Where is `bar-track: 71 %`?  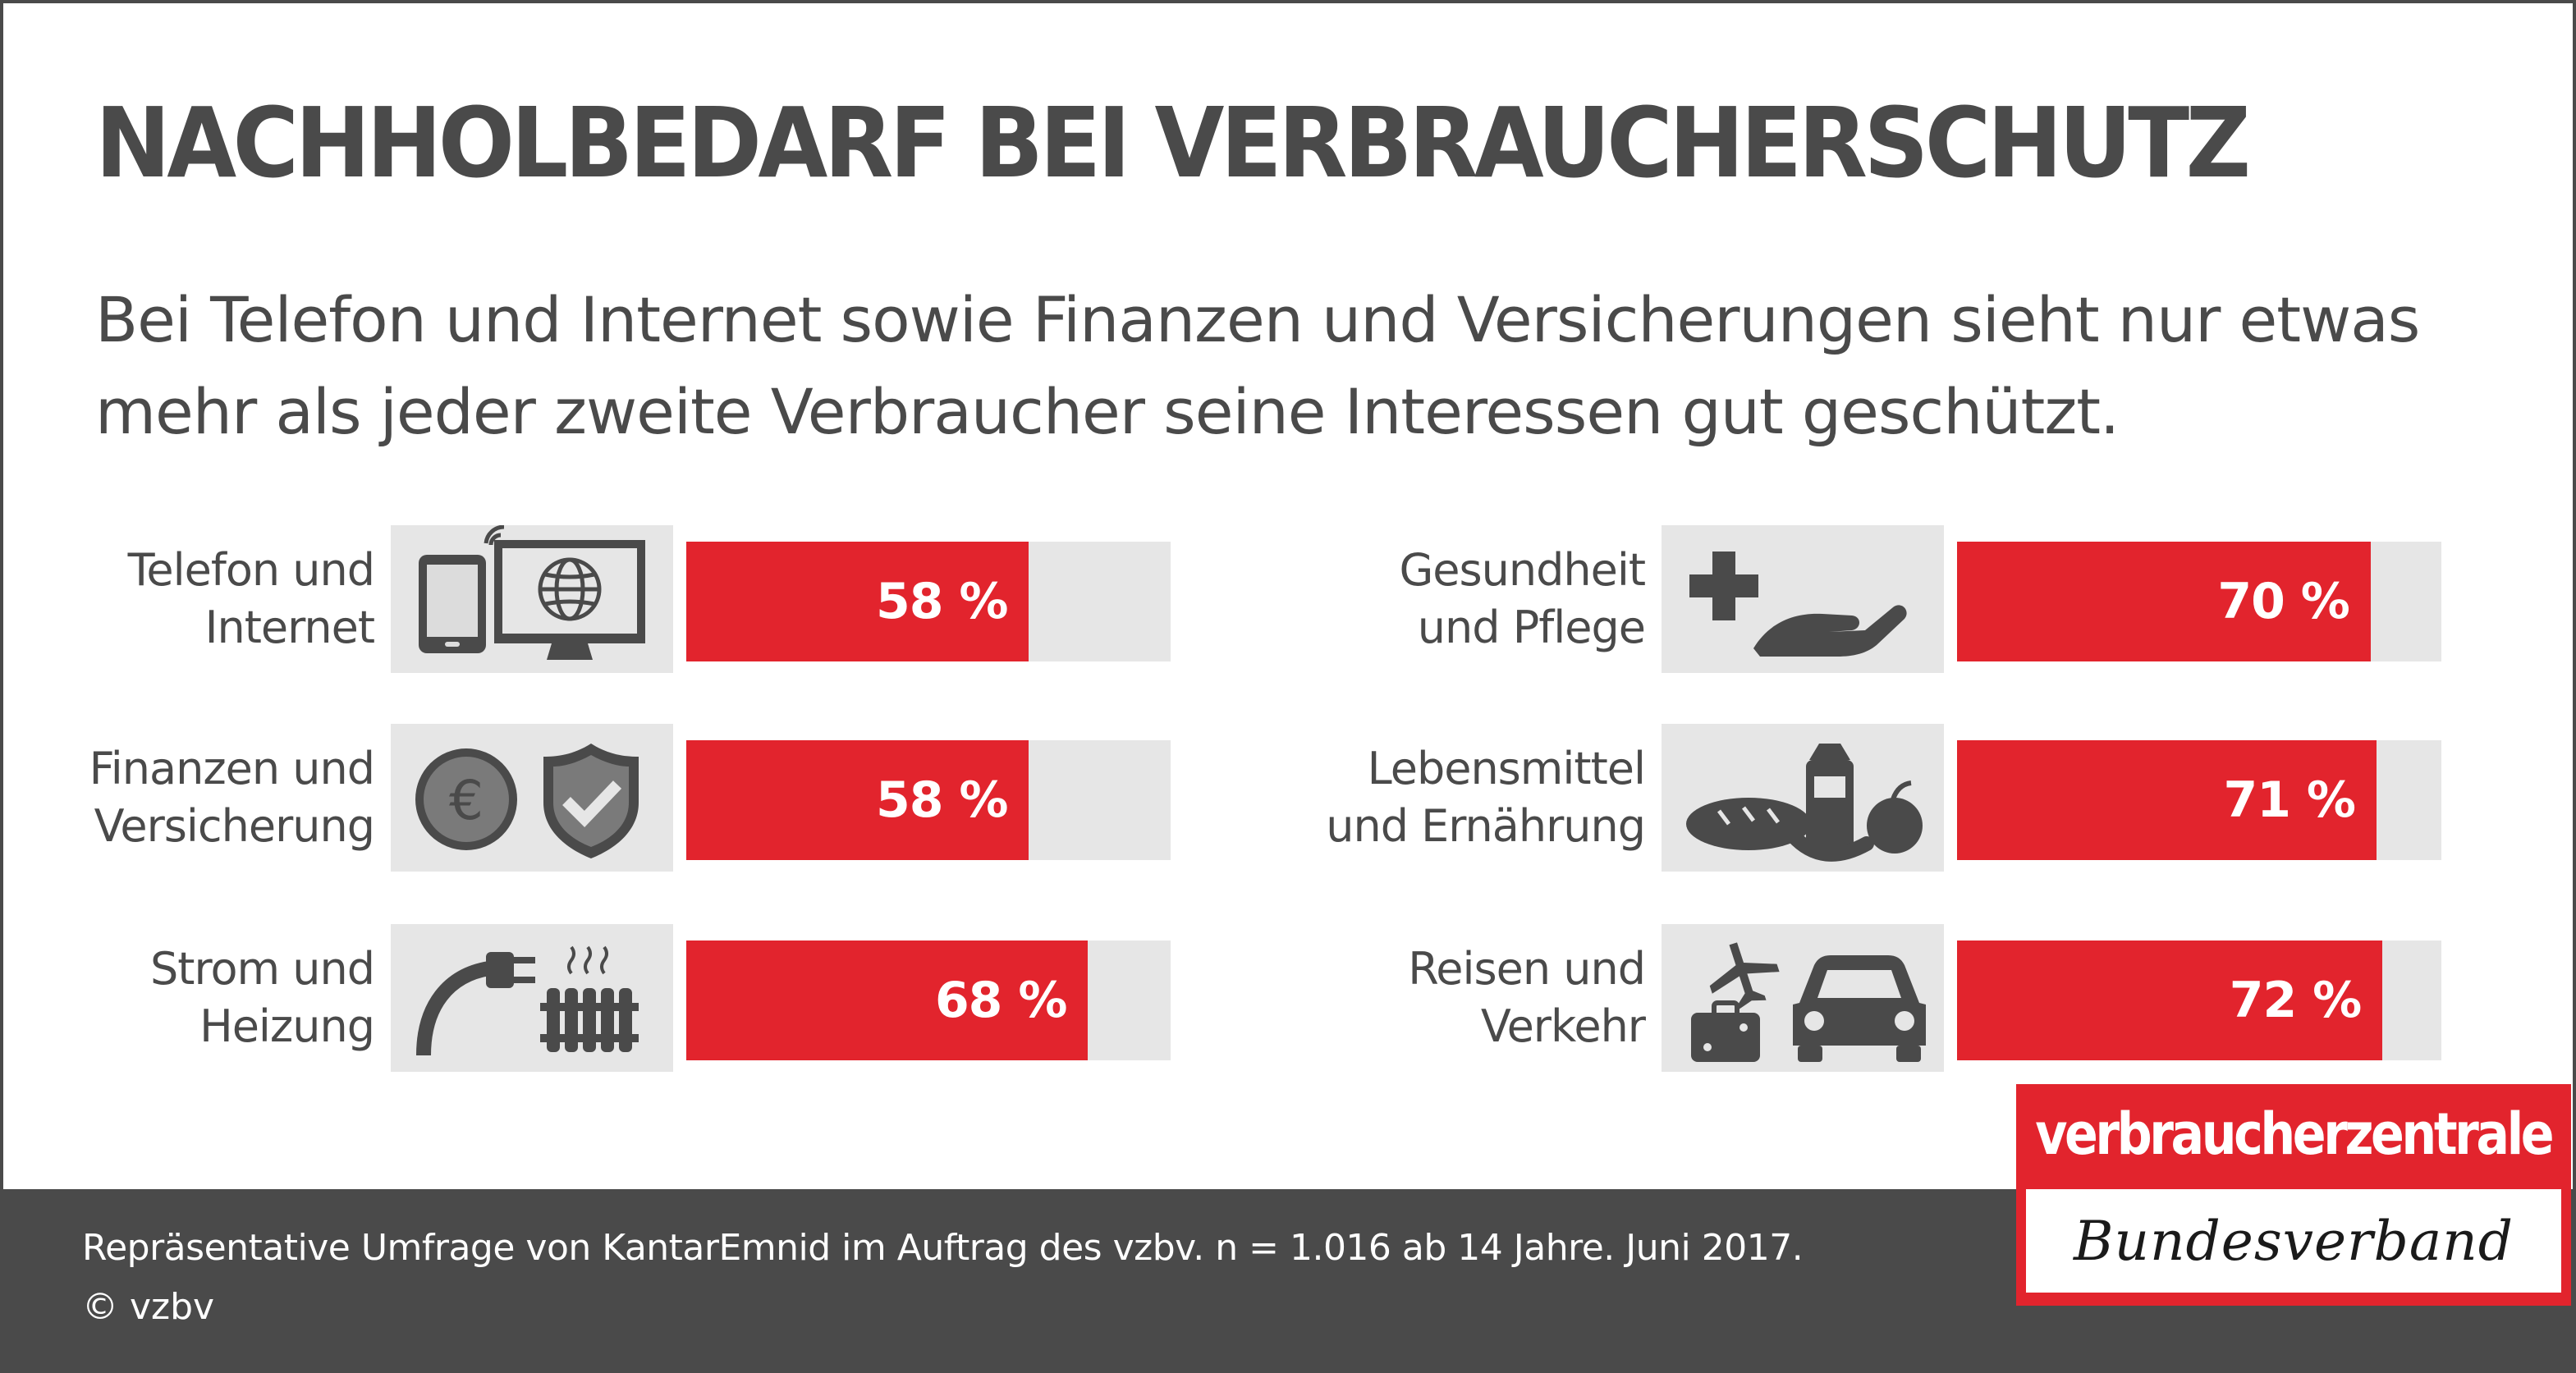
bar-track: 71 % is located at coordinates (2199, 800).